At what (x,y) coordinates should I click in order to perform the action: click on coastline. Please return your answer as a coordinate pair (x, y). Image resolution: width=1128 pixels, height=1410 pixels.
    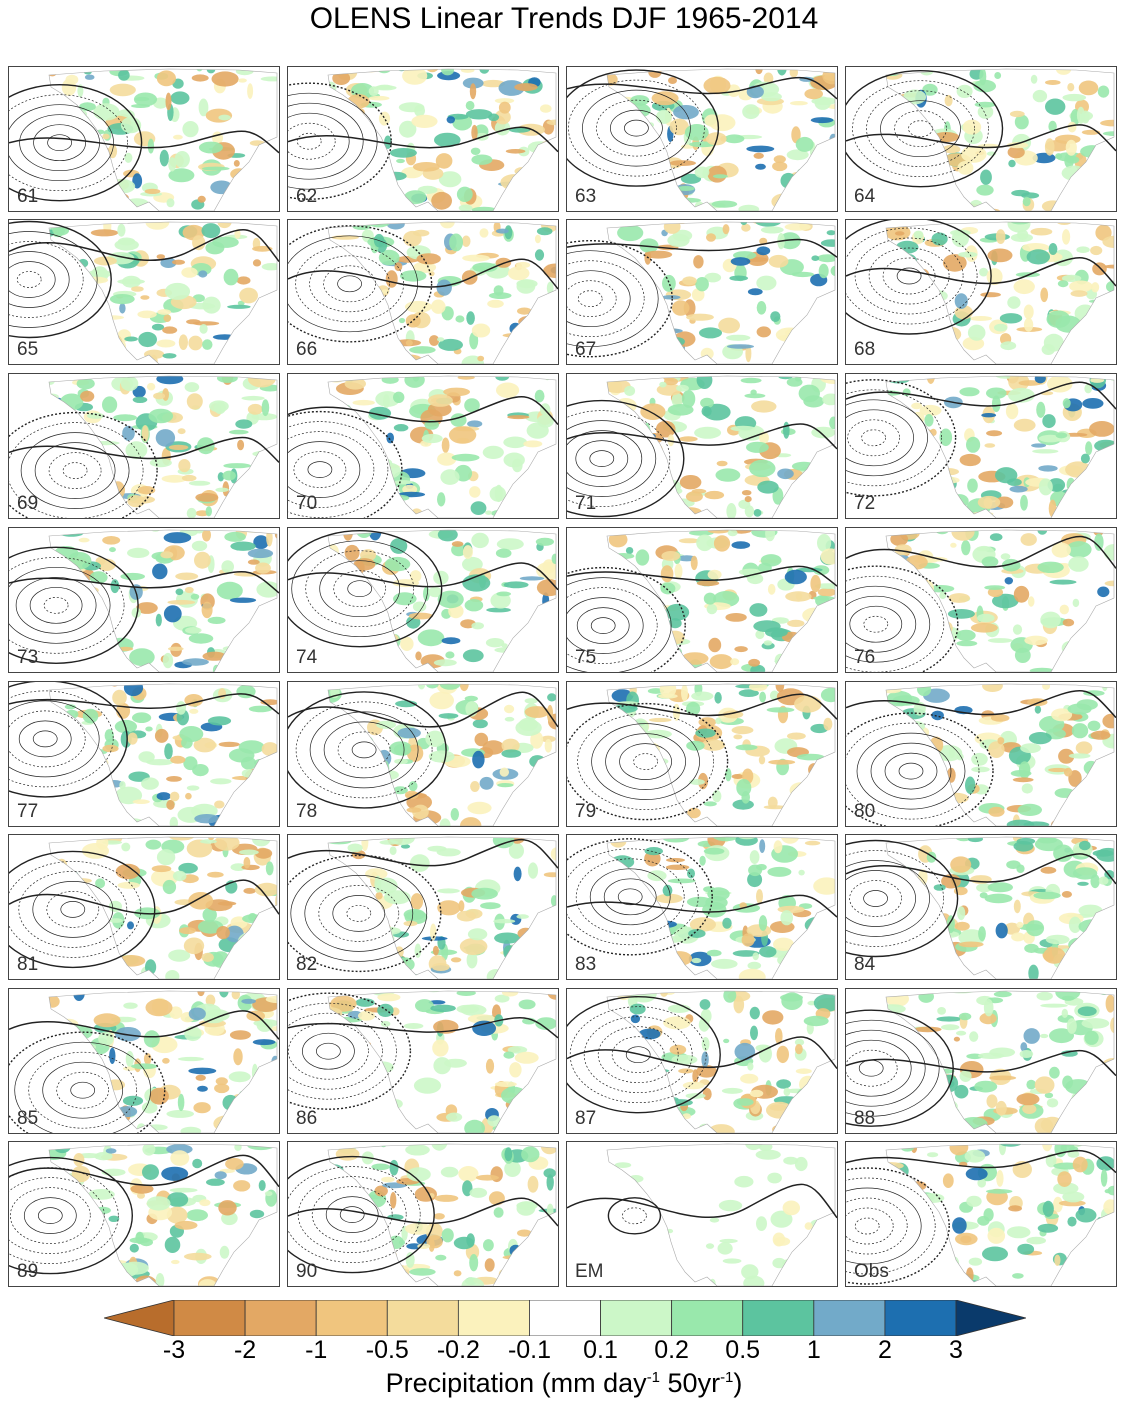
    Looking at the image, I should click on (721, 1214).